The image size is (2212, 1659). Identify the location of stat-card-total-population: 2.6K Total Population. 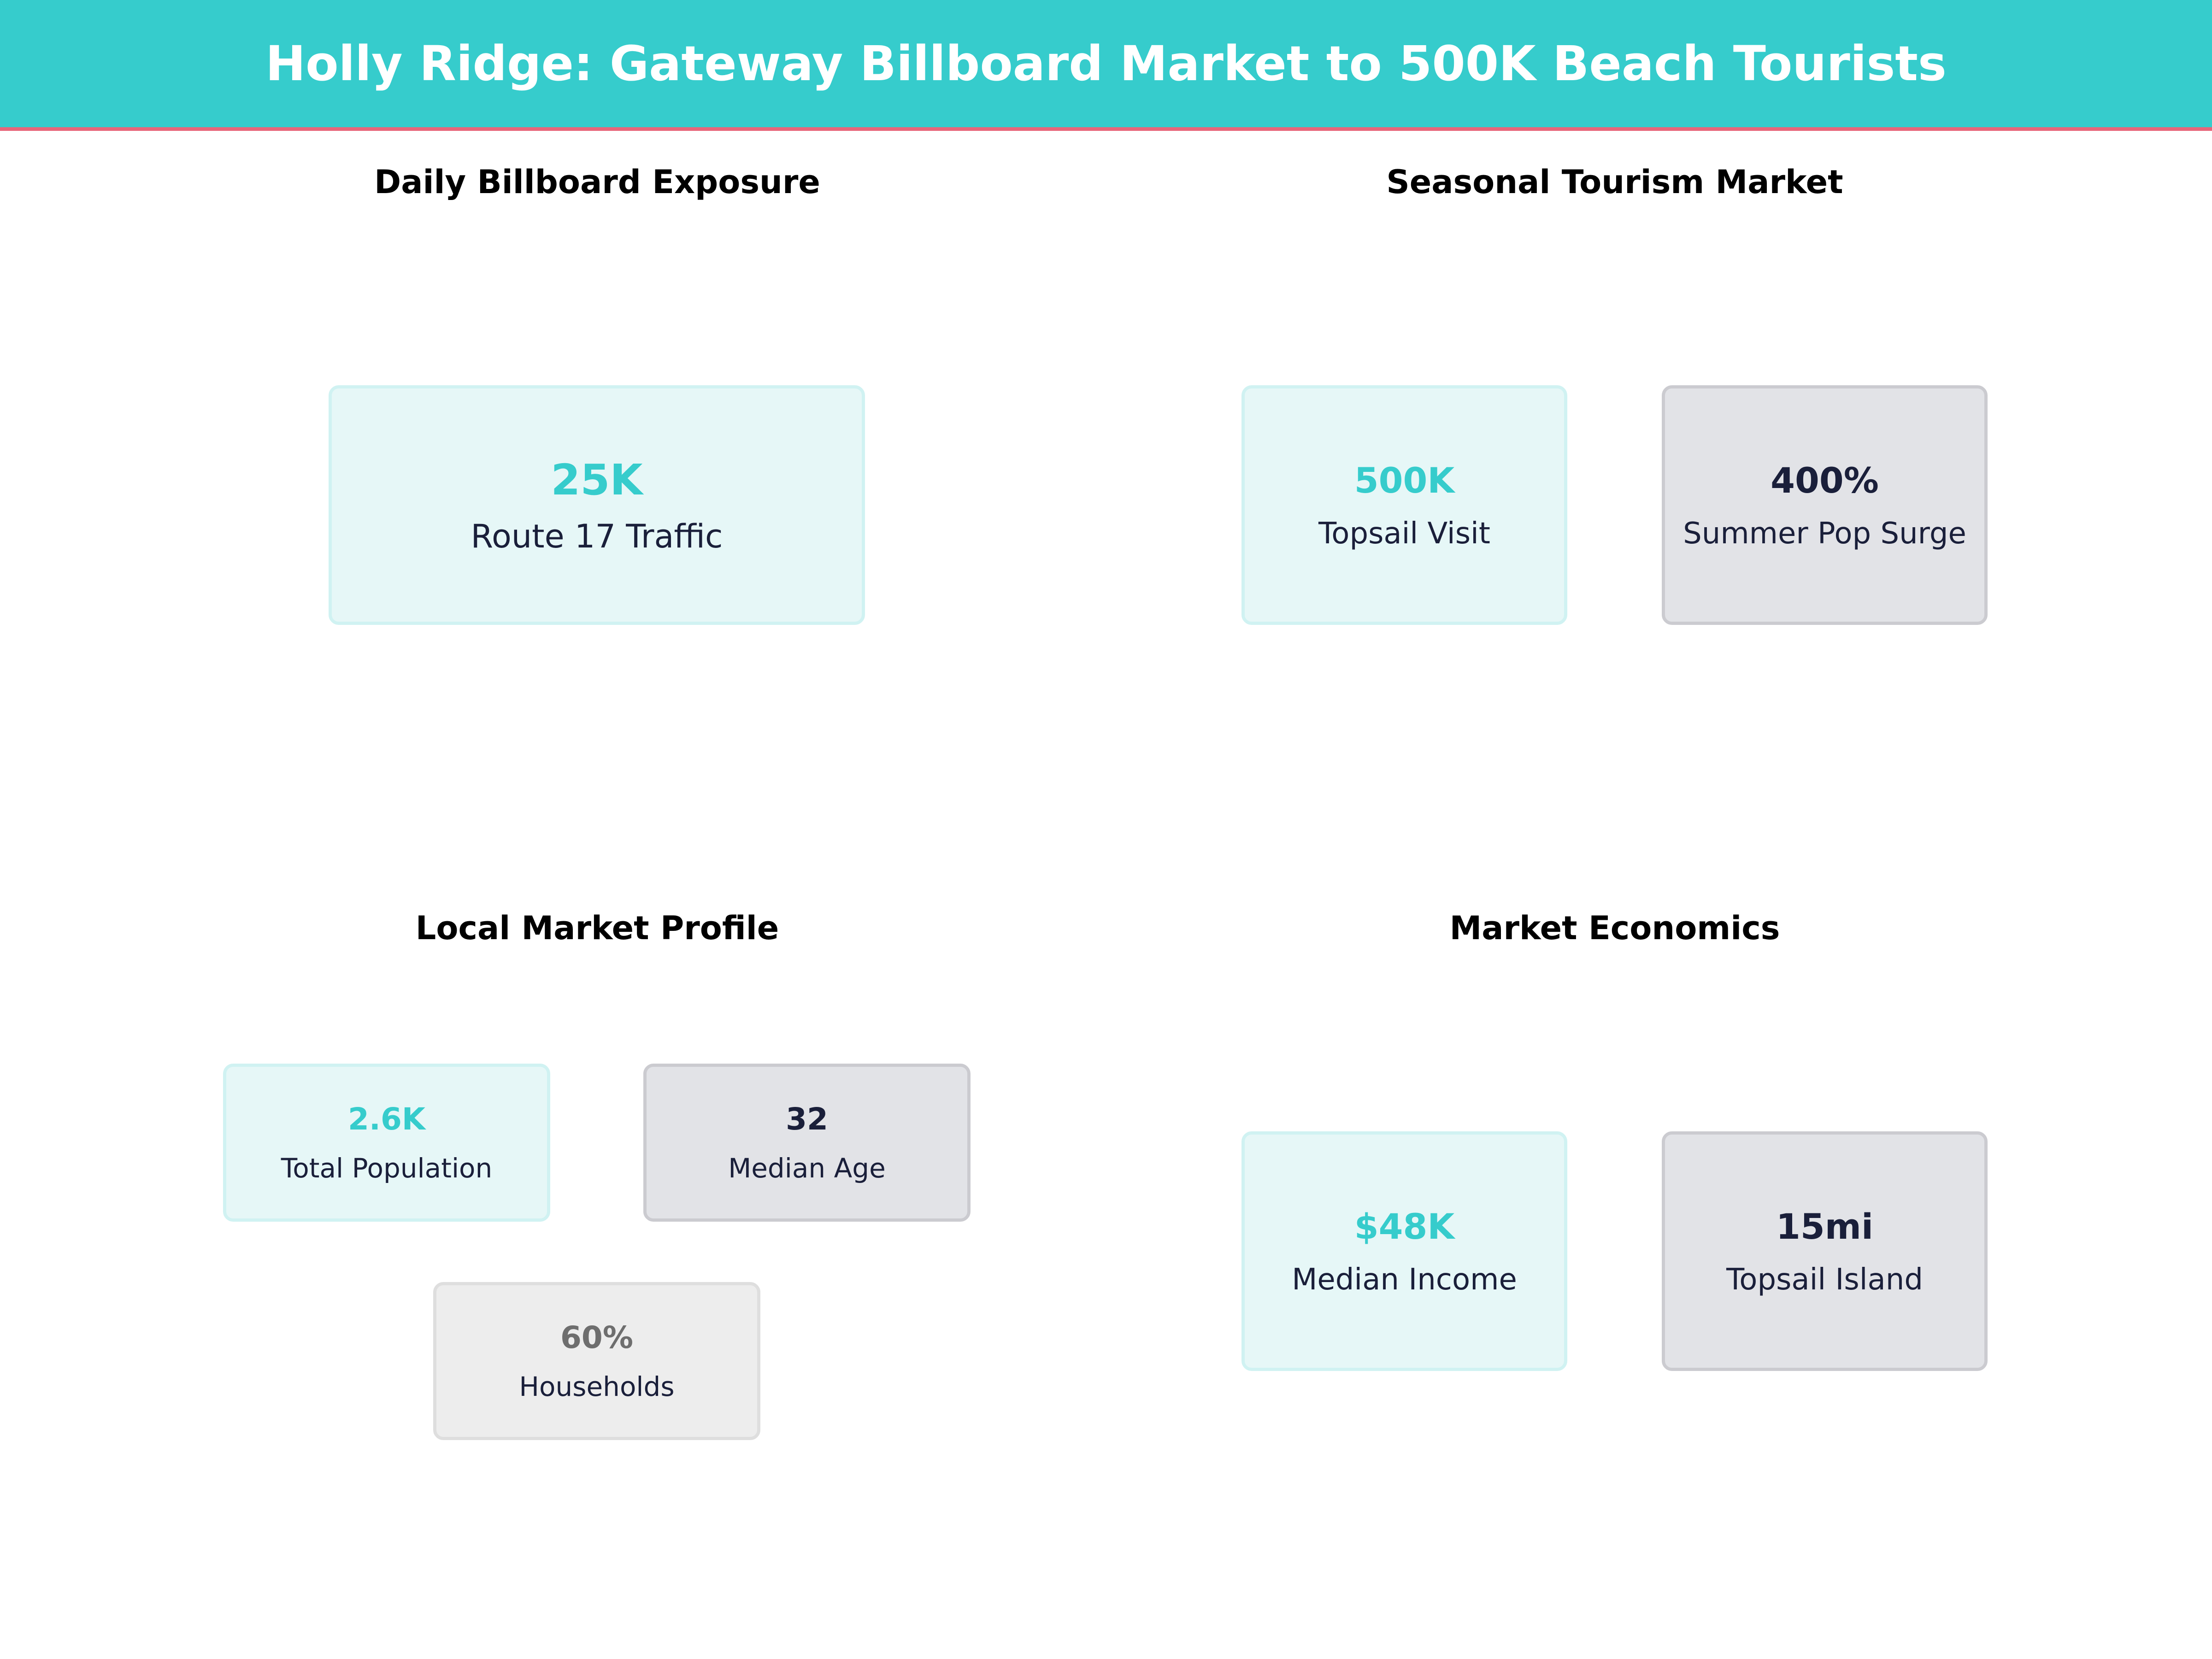
(386, 1143).